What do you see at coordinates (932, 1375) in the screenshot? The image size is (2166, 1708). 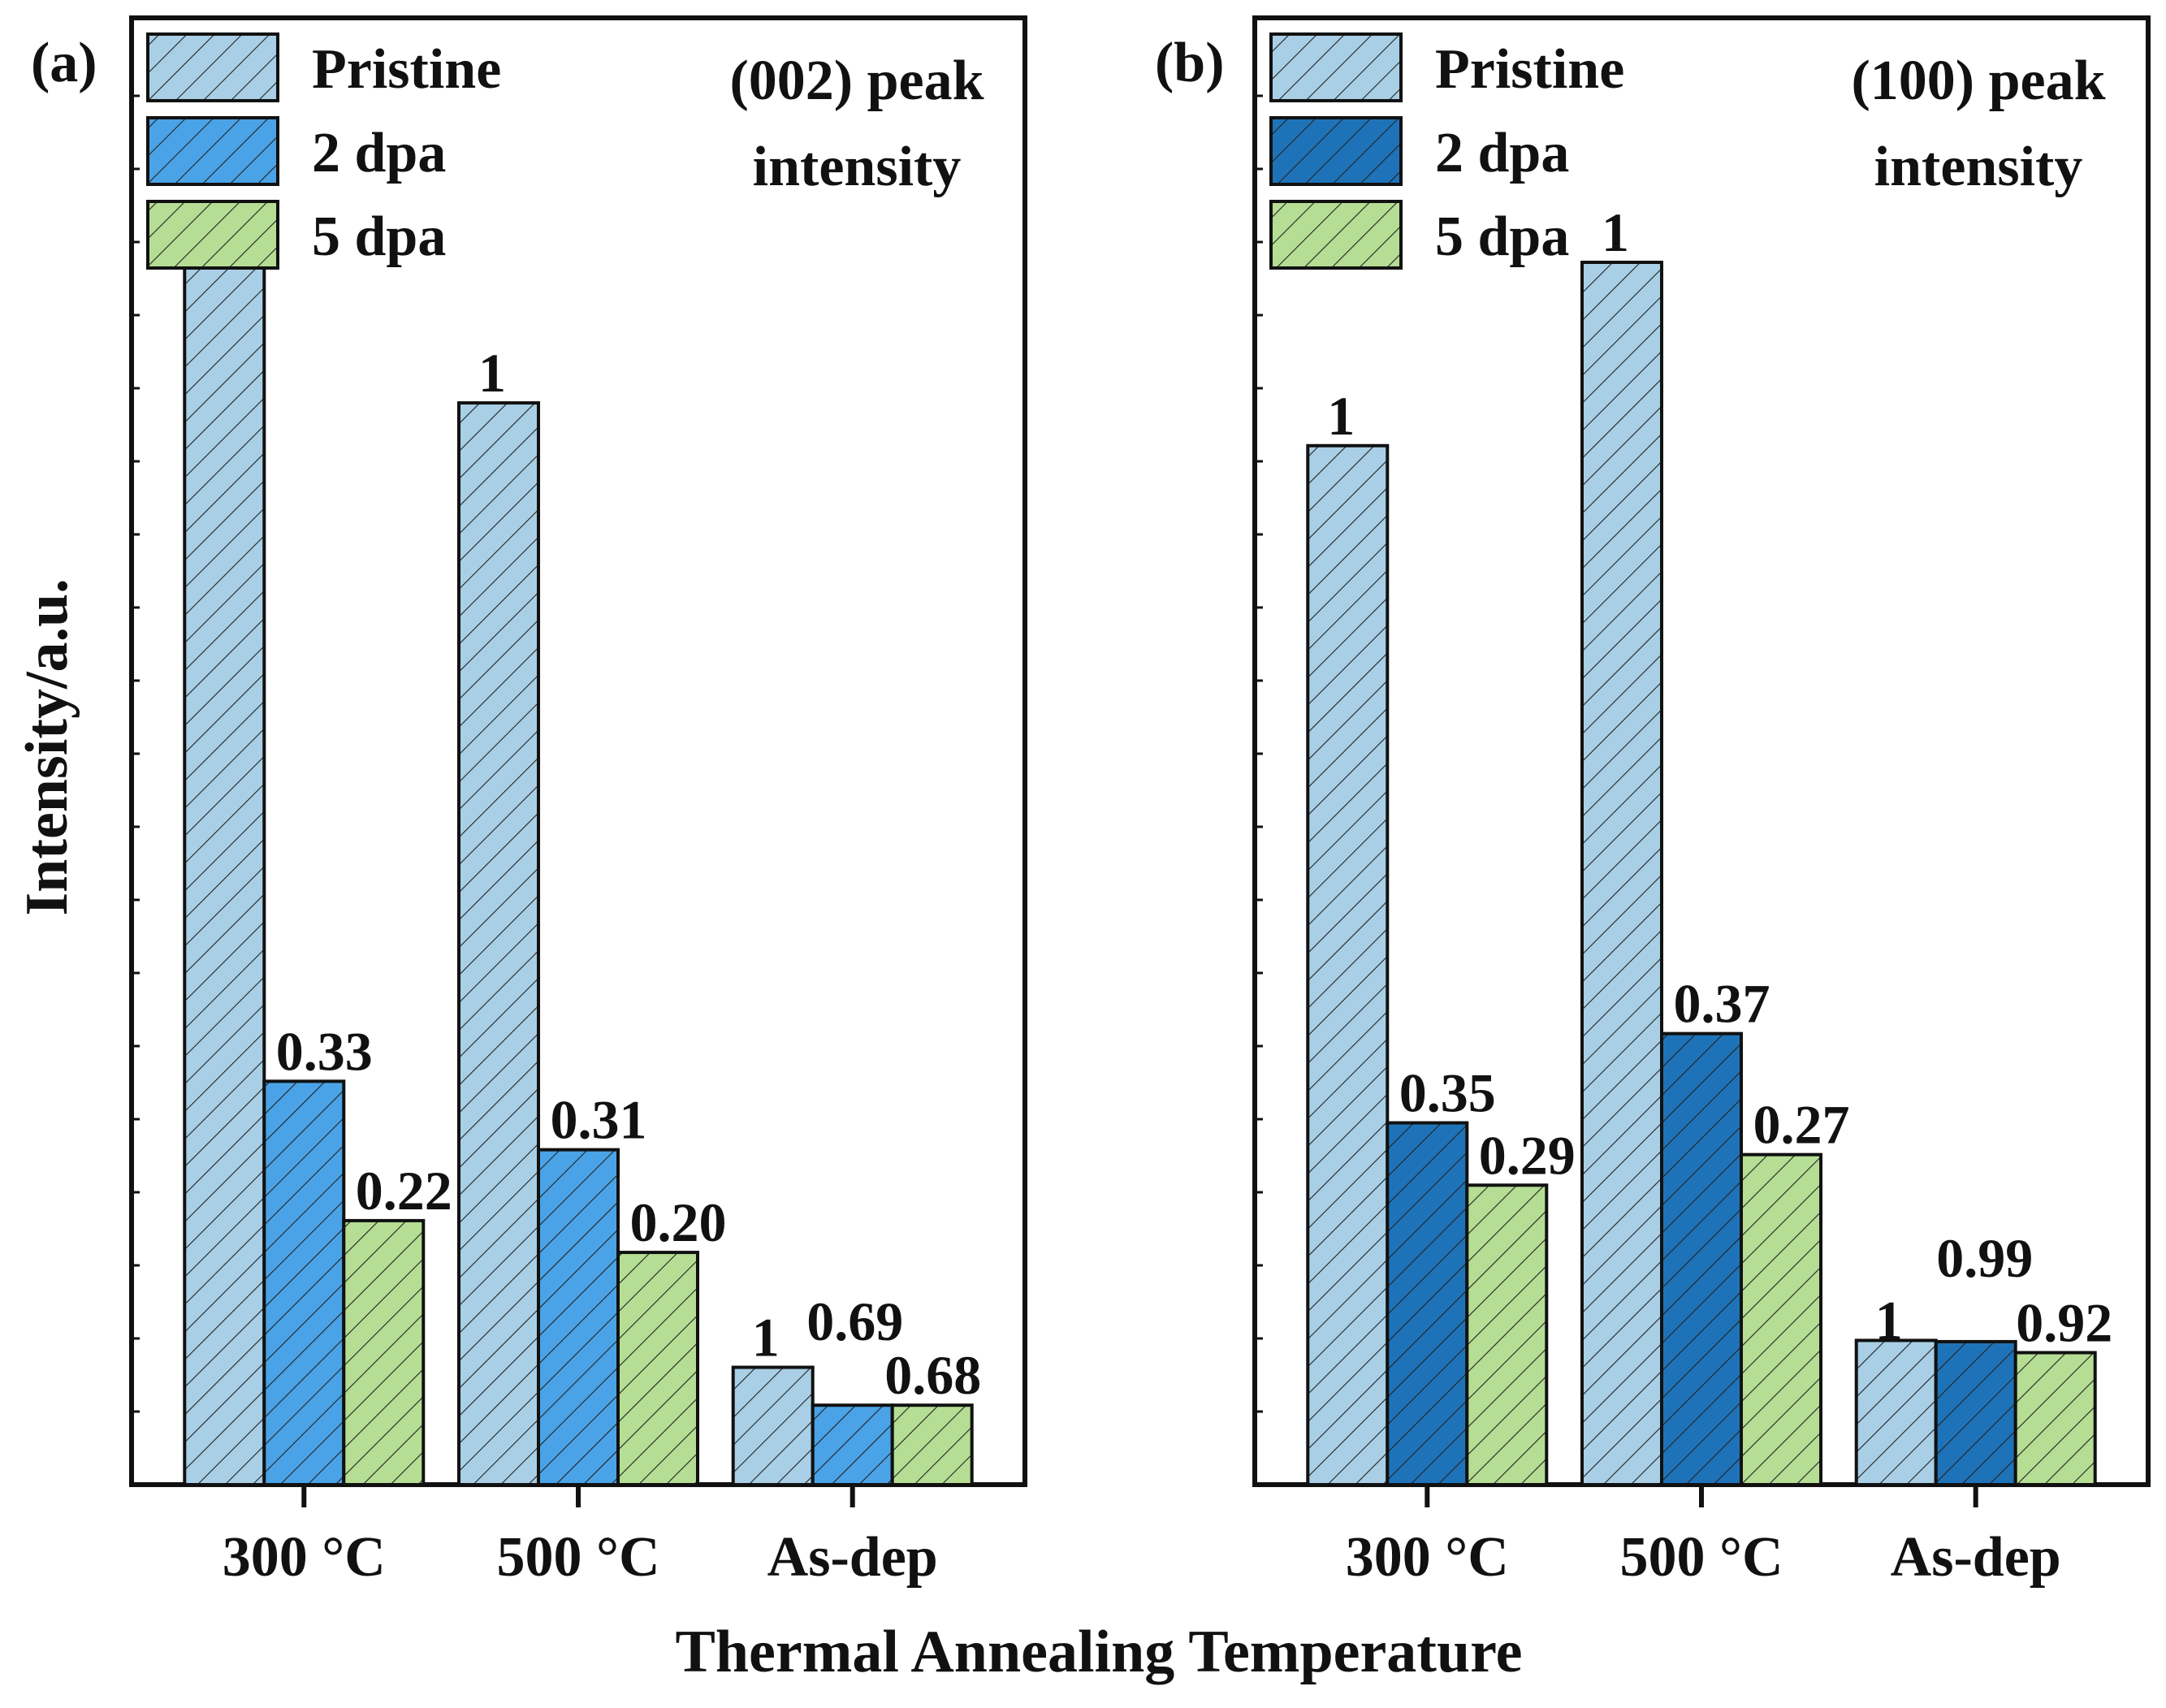 I see `bar-value-label: 0.68` at bounding box center [932, 1375].